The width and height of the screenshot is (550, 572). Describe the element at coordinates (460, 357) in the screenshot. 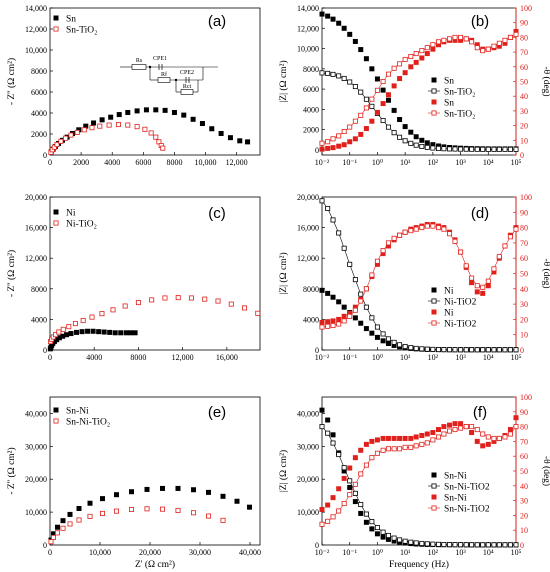

I see `x-tick-label: 10³` at that location.